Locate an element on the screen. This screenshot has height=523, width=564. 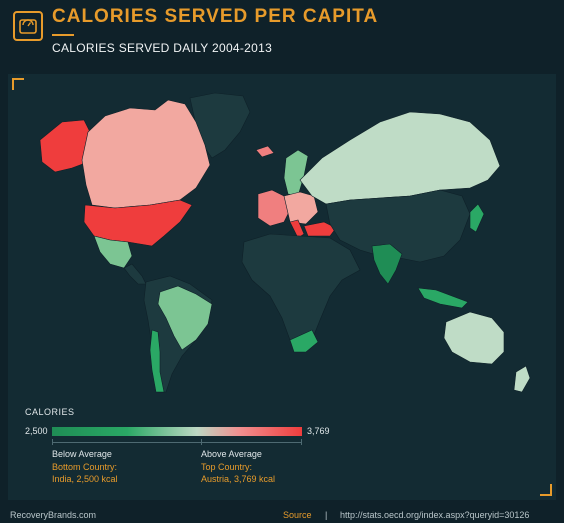
page-subtitle: CALORIES SERVED DAILY 2004-2013 is located at coordinates (162, 48).